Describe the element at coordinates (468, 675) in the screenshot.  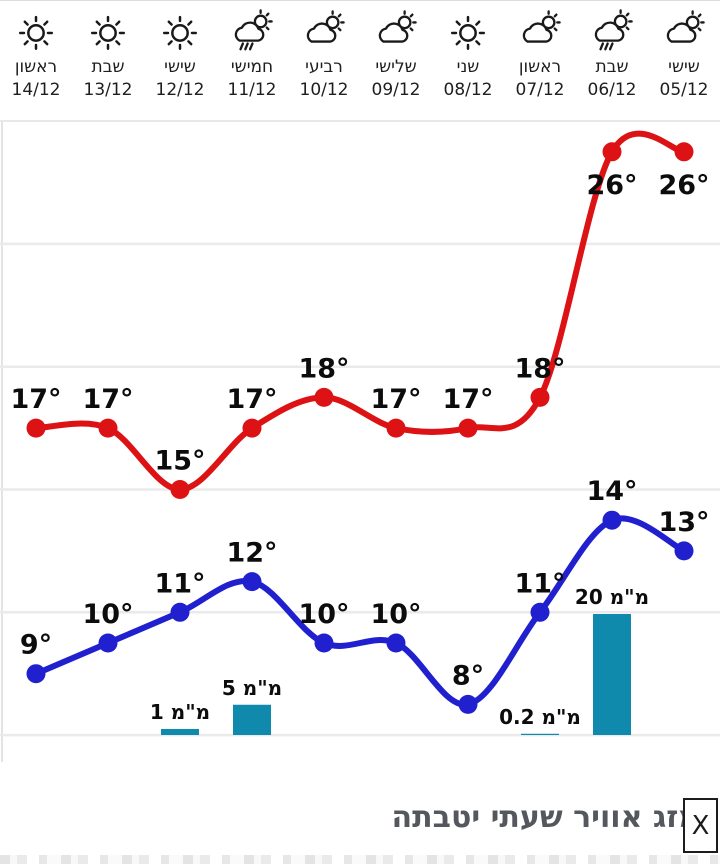
I see `svg-text: 8°` at that location.